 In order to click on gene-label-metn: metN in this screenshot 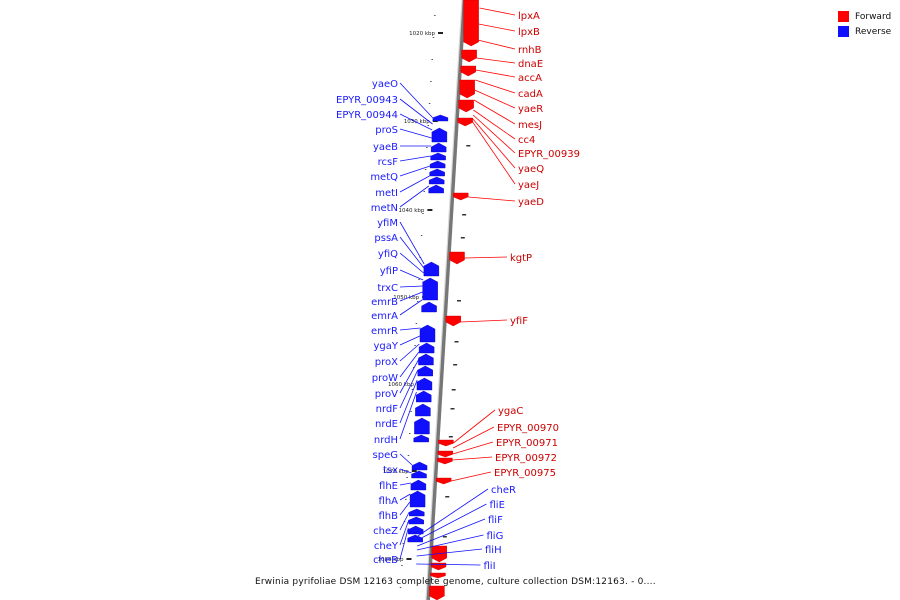, I will do `click(384, 208)`.